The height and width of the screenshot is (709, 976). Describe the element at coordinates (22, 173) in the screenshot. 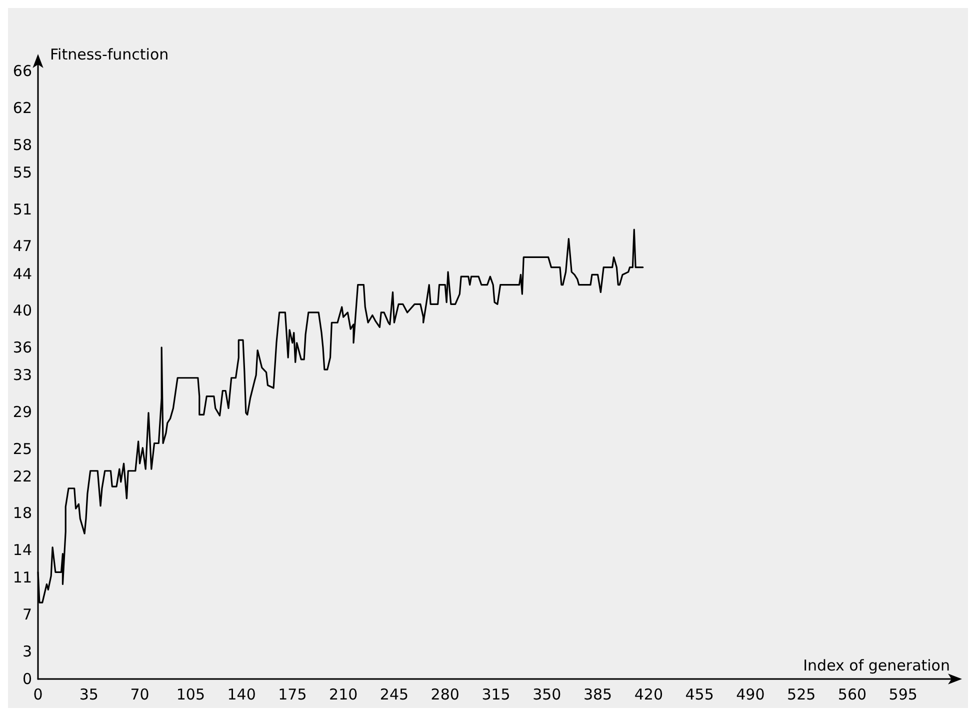

I see `y-tick-label: 55` at that location.